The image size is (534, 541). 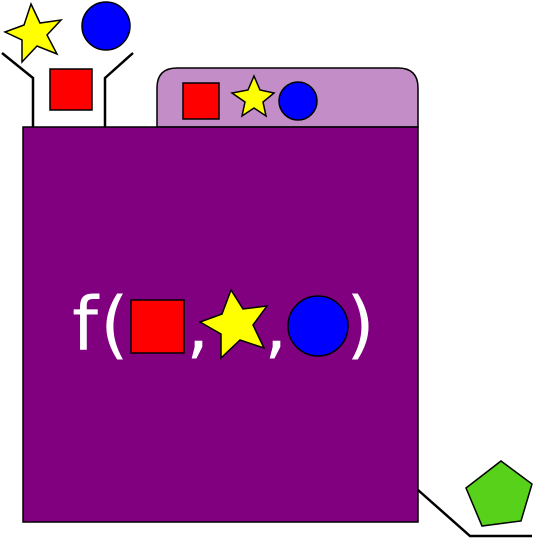 What do you see at coordinates (201, 101) in the screenshot?
I see `tab-square-icon` at bounding box center [201, 101].